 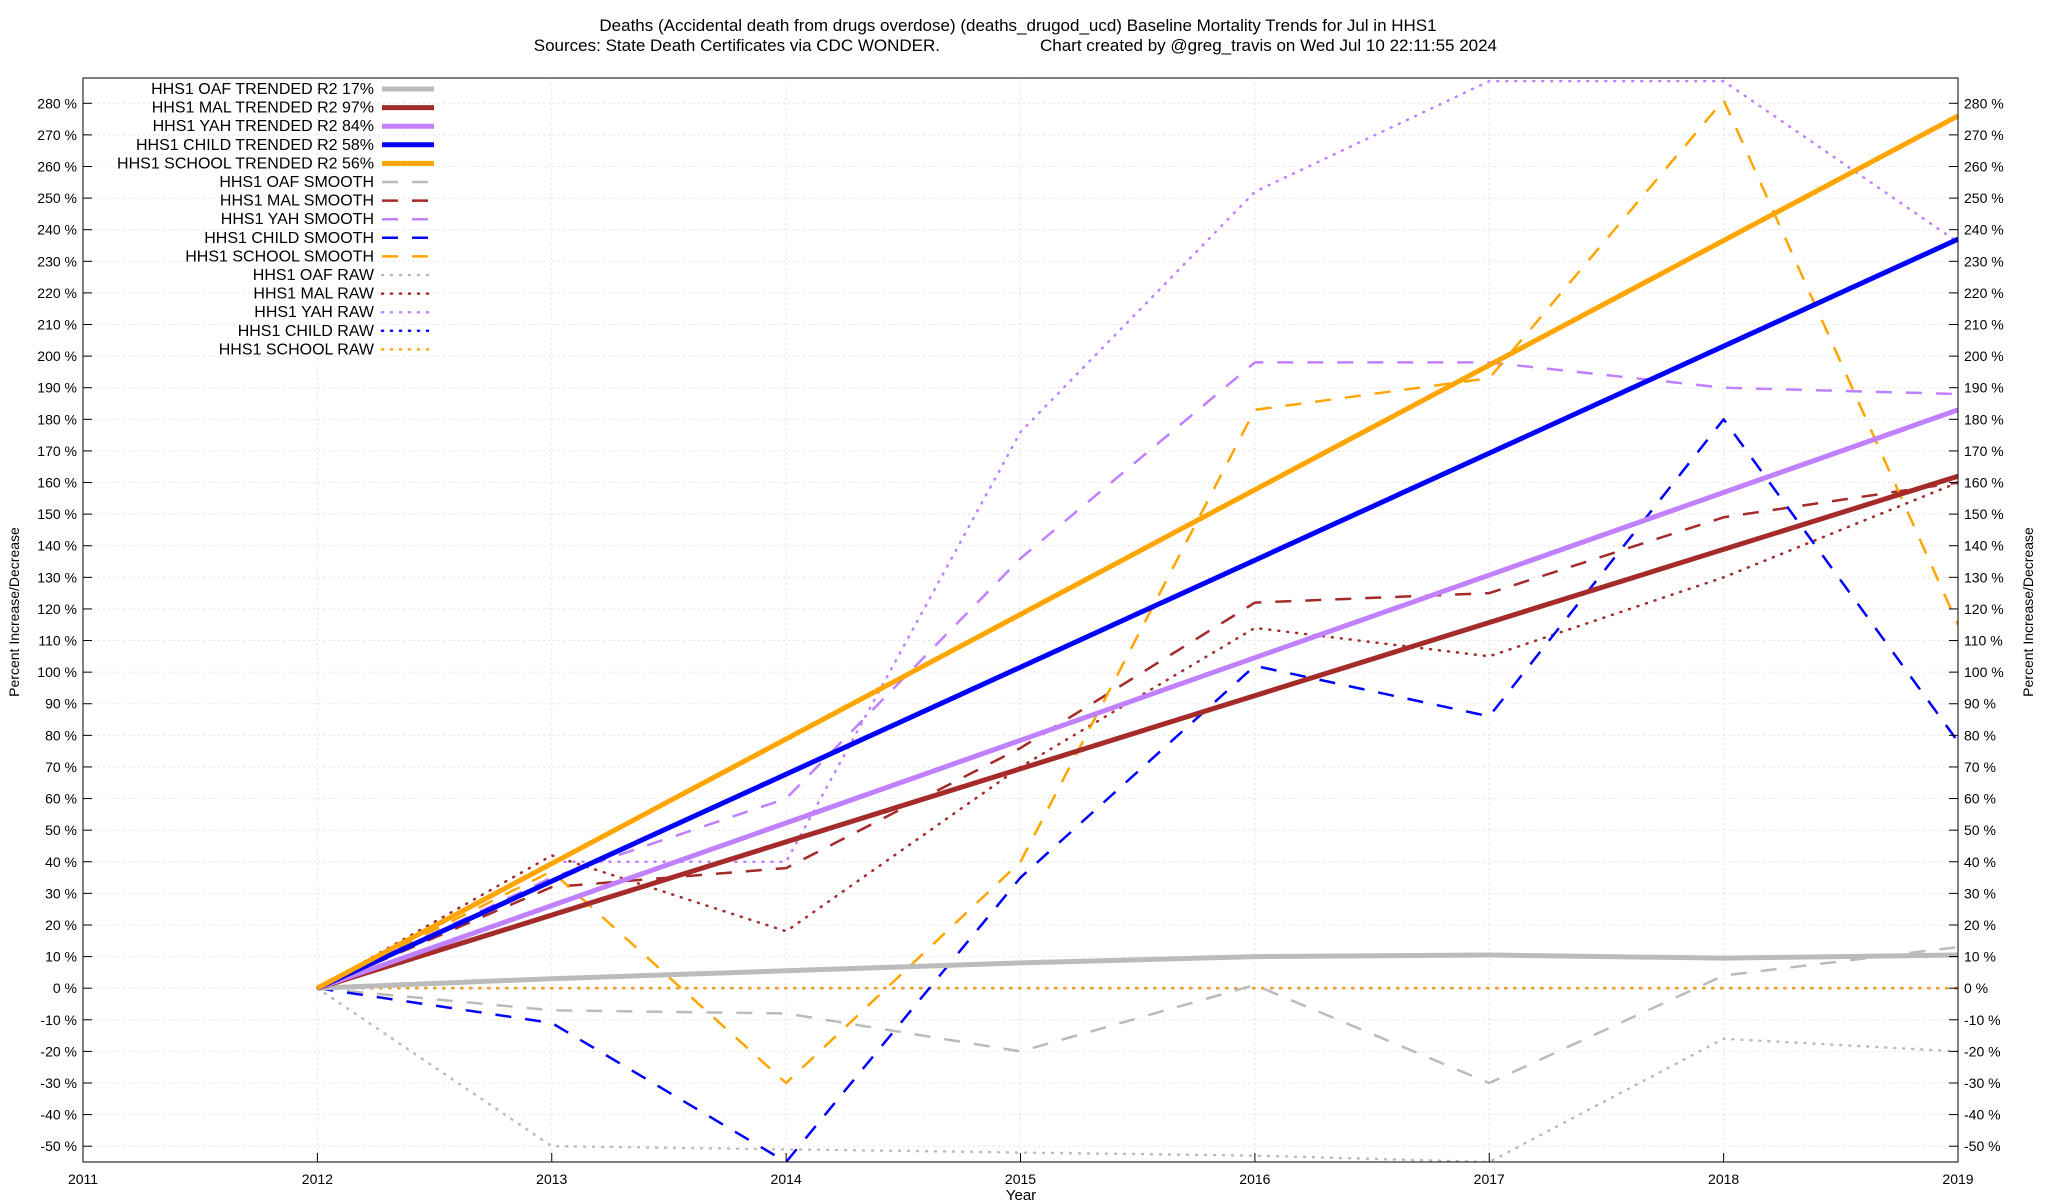 I want to click on y-tick-label-left: 220 %, so click(x=57, y=293).